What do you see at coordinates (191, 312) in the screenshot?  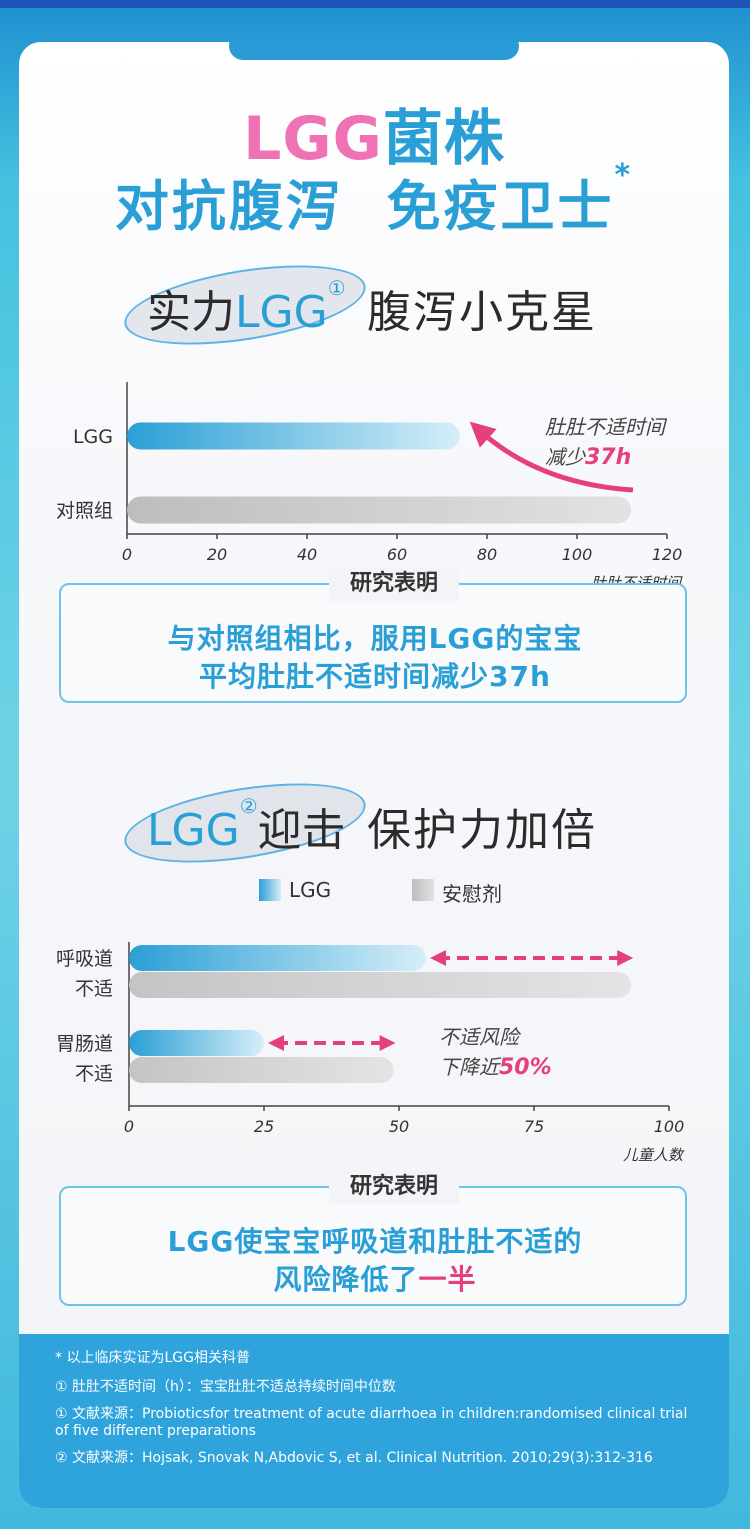 I see `section1-badge-prefix: 实力` at bounding box center [191, 312].